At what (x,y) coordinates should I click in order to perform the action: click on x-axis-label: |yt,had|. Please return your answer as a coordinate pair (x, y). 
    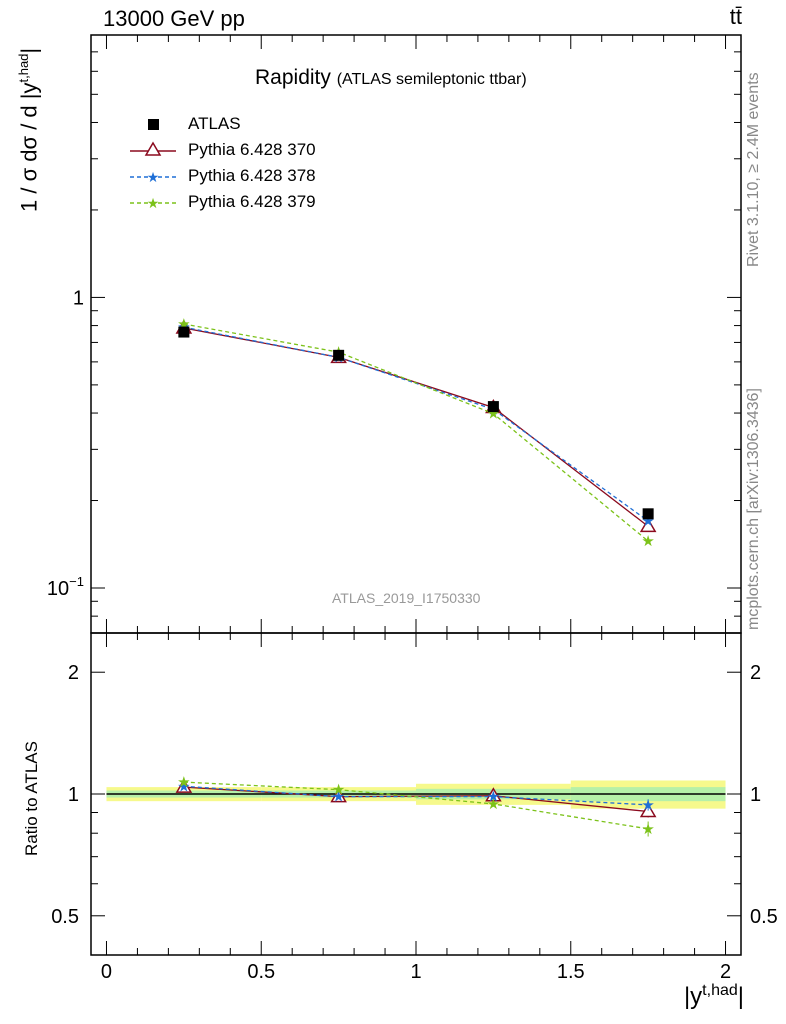
    Looking at the image, I should click on (713, 996).